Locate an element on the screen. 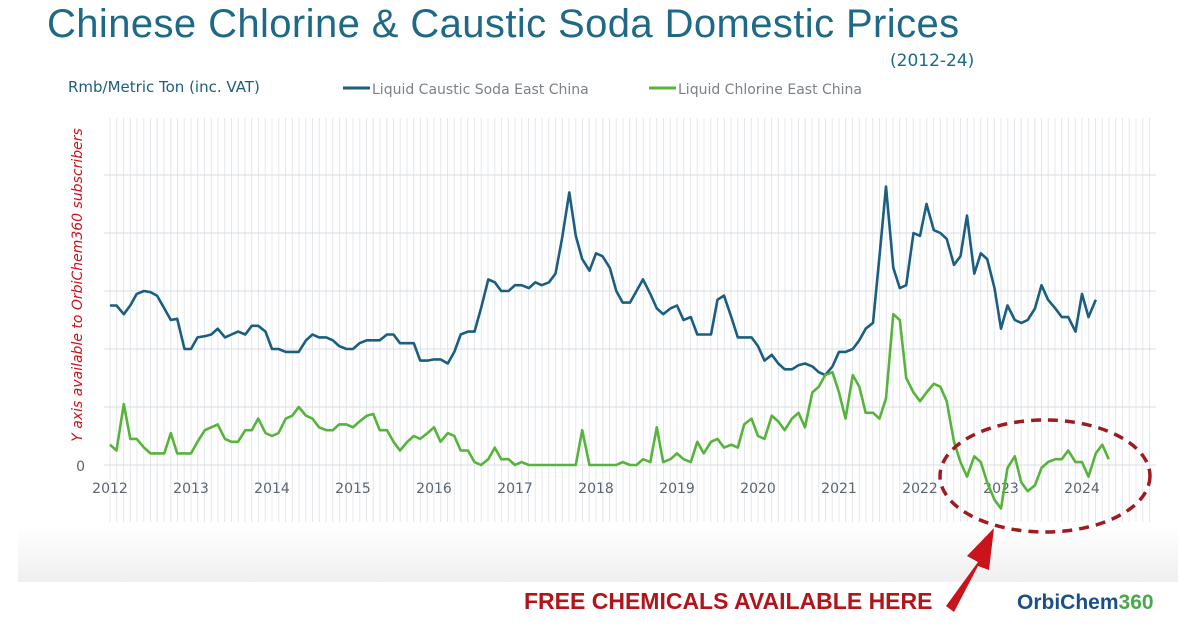 Image resolution: width=1200 pixels, height=628 pixels. orbichem-logo: OrbiChem360 is located at coordinates (1085, 603).